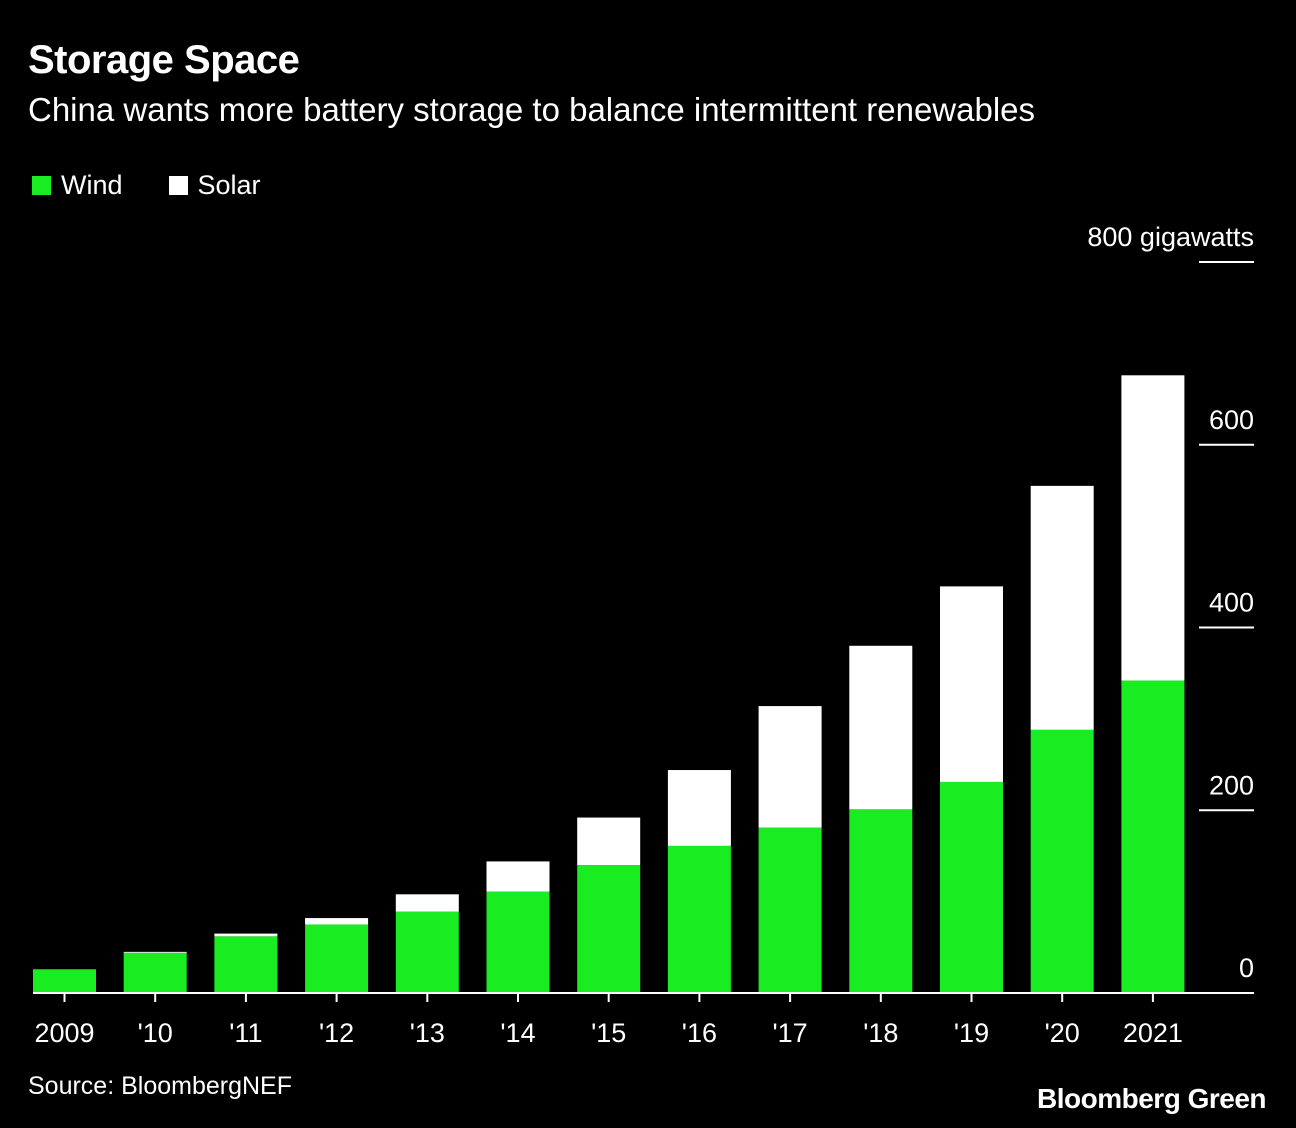 The image size is (1296, 1128). I want to click on legend: Wind Solar, so click(169, 185).